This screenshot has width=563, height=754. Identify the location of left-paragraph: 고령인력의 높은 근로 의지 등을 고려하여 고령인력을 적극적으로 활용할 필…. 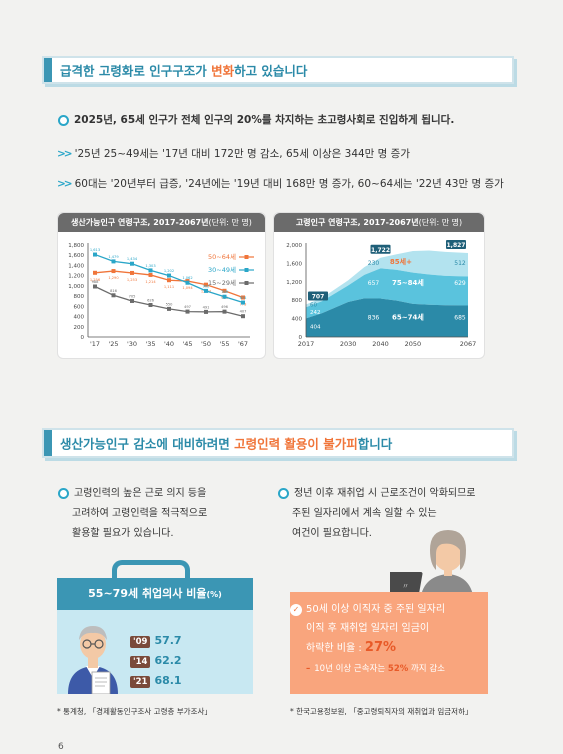
(132, 514).